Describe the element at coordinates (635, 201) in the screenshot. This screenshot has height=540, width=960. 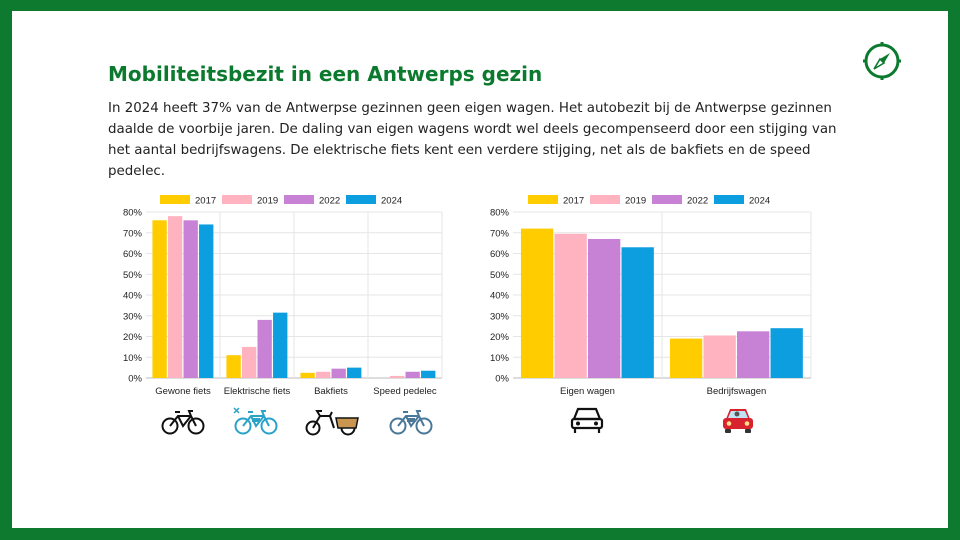
I see `chart2-legend-label-2019: 2019` at that location.